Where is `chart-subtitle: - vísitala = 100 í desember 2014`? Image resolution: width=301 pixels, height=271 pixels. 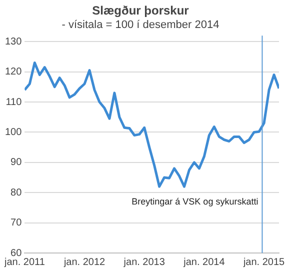 chart-subtitle: - vísitala = 100 í desember 2014 is located at coordinates (141, 25).